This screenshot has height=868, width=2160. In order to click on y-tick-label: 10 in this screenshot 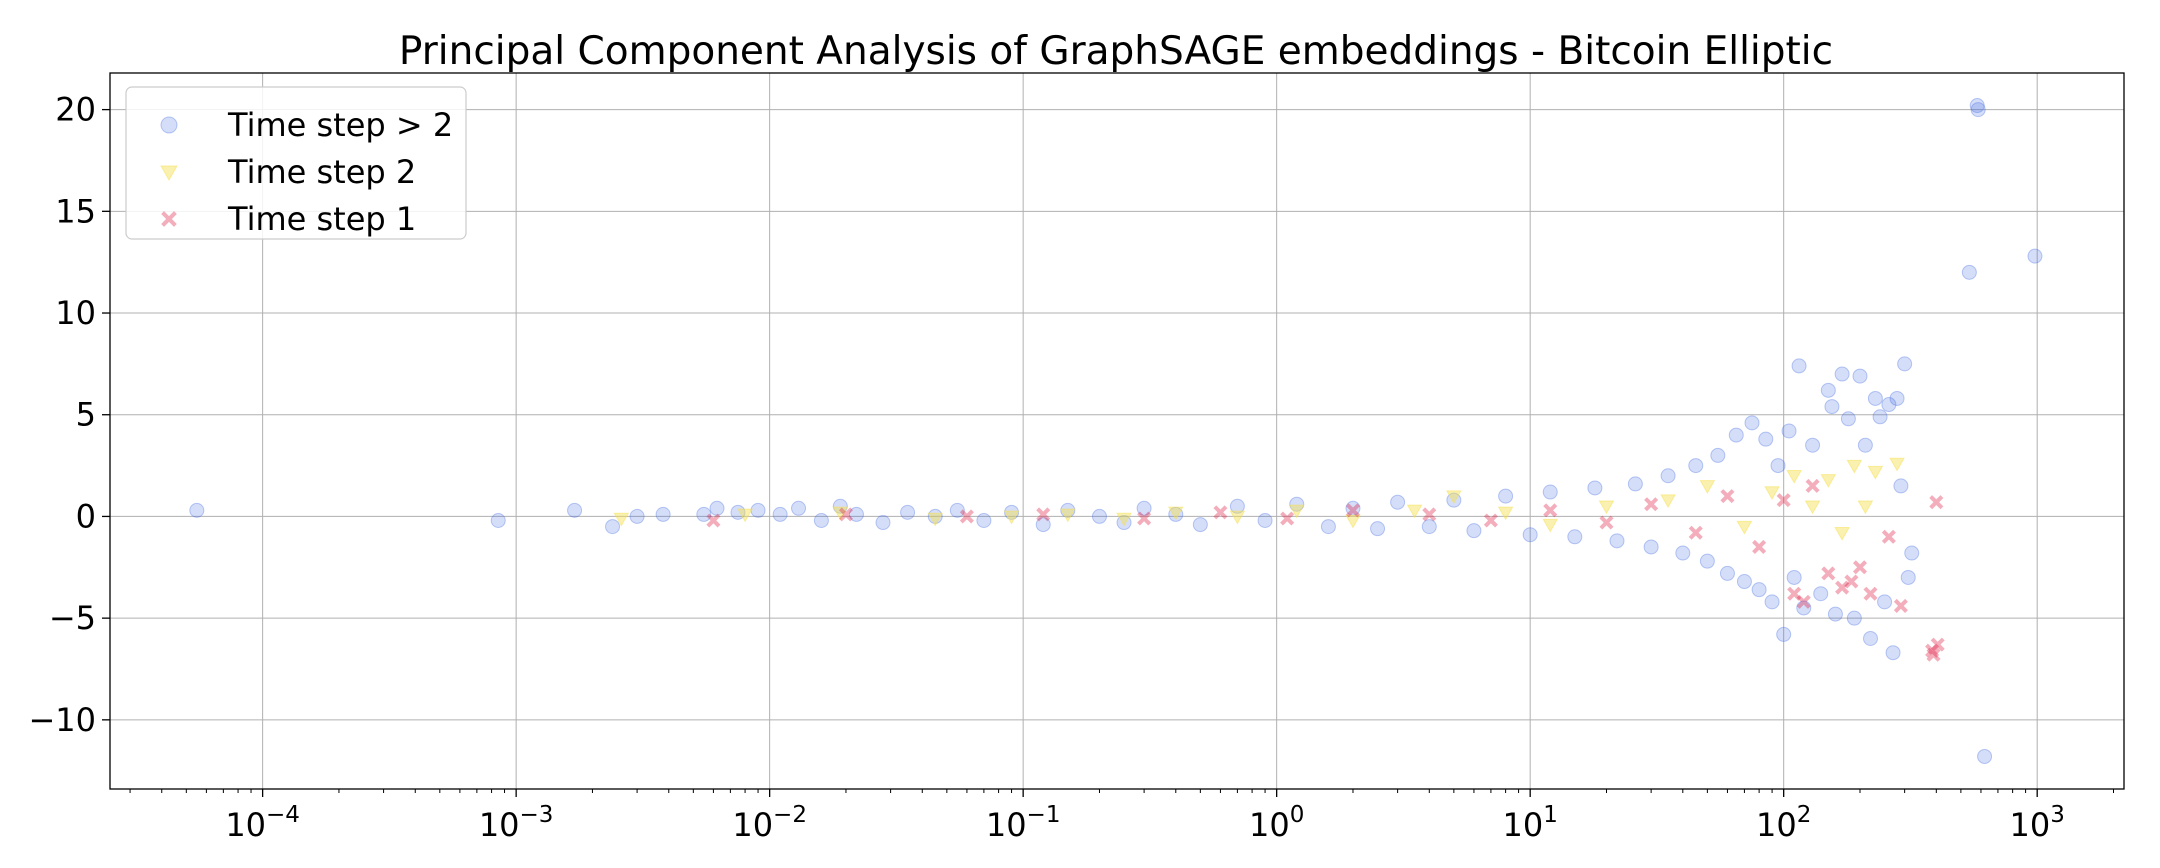, I will do `click(75, 313)`.